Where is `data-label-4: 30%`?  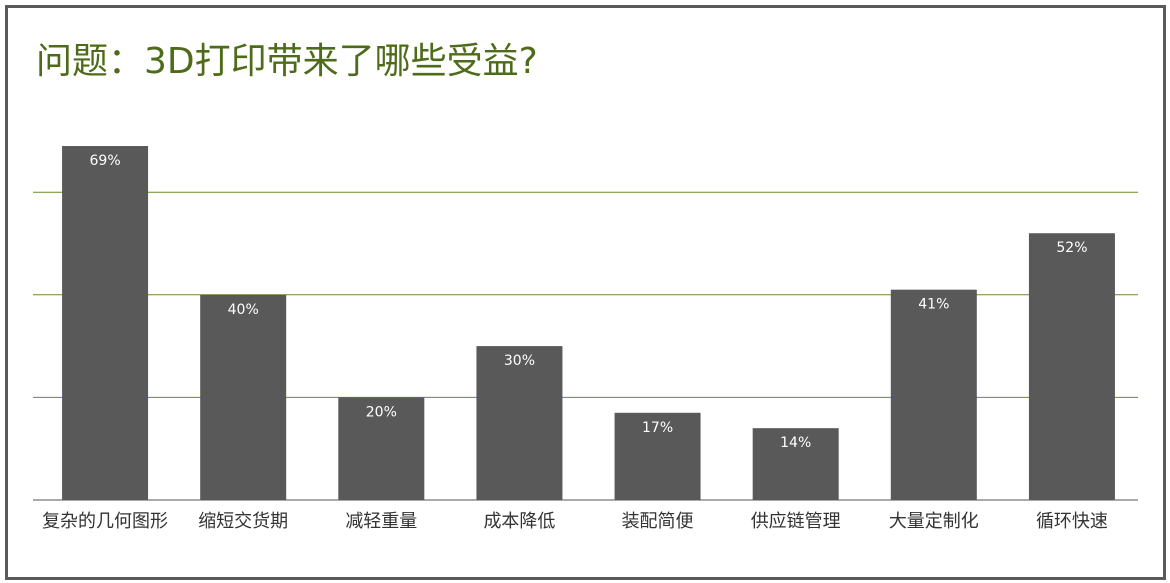 data-label-4: 30% is located at coordinates (519, 361).